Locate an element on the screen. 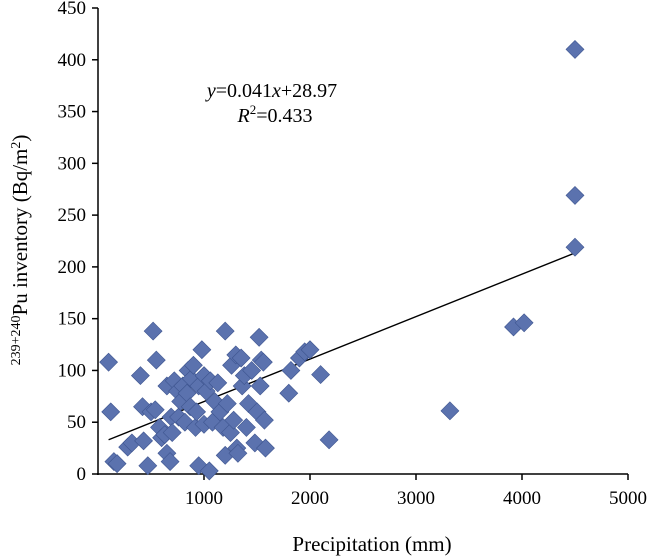 This screenshot has width=650, height=557. y-axis-exponent: 2 is located at coordinates (16, 145).